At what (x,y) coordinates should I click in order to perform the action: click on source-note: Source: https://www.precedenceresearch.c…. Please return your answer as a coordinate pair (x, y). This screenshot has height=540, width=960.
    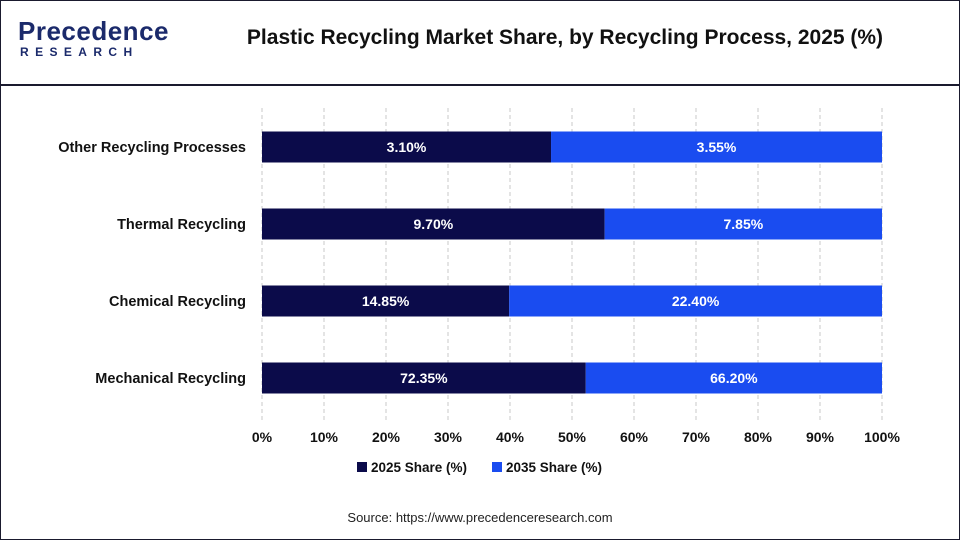
    Looking at the image, I should click on (480, 517).